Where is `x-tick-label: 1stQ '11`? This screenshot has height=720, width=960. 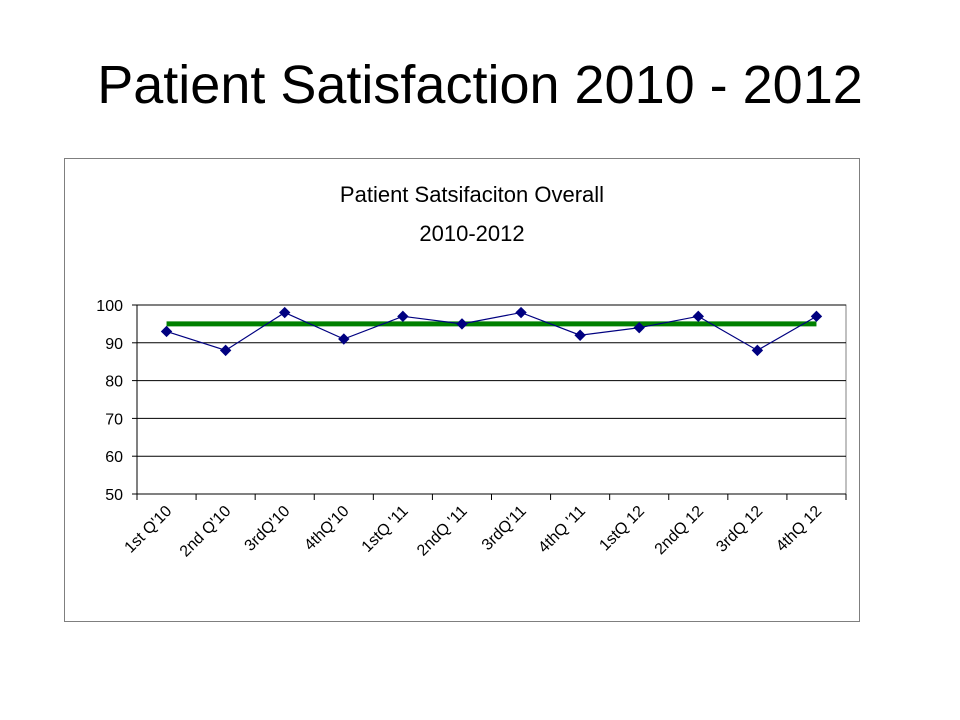
x-tick-label: 1stQ '11 is located at coordinates (385, 529).